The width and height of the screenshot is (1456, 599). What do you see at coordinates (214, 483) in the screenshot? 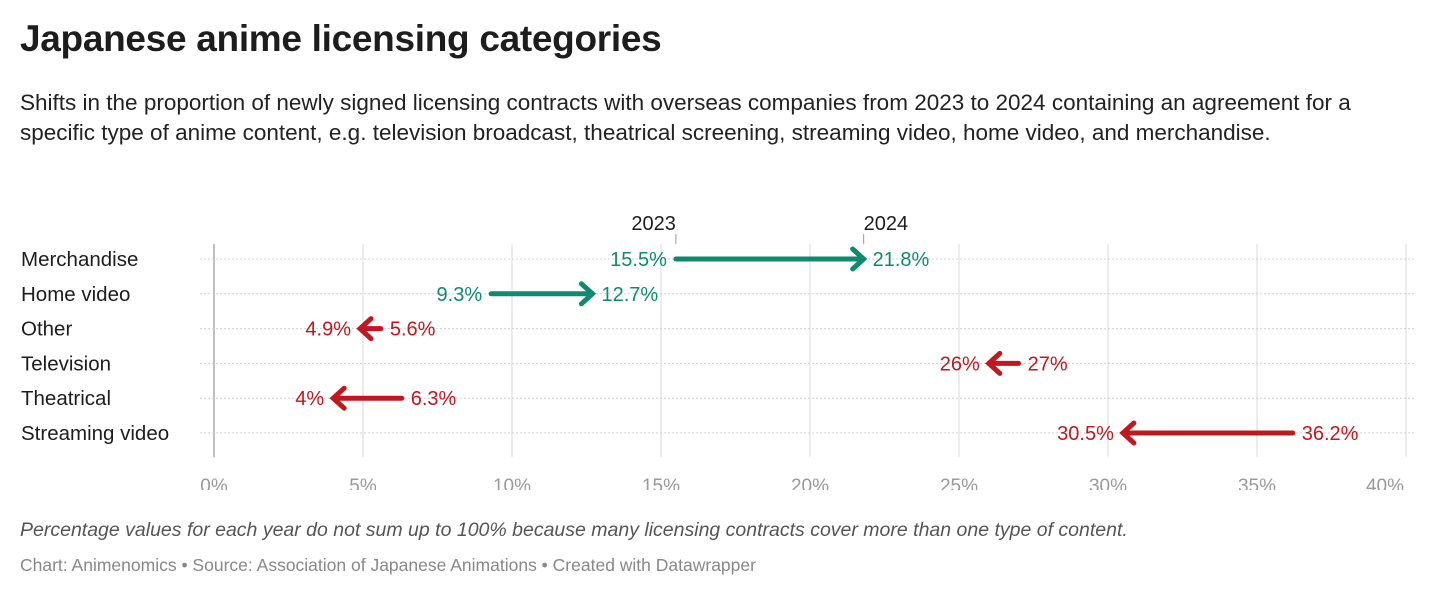
I see `x-tick-label: 0%` at bounding box center [214, 483].